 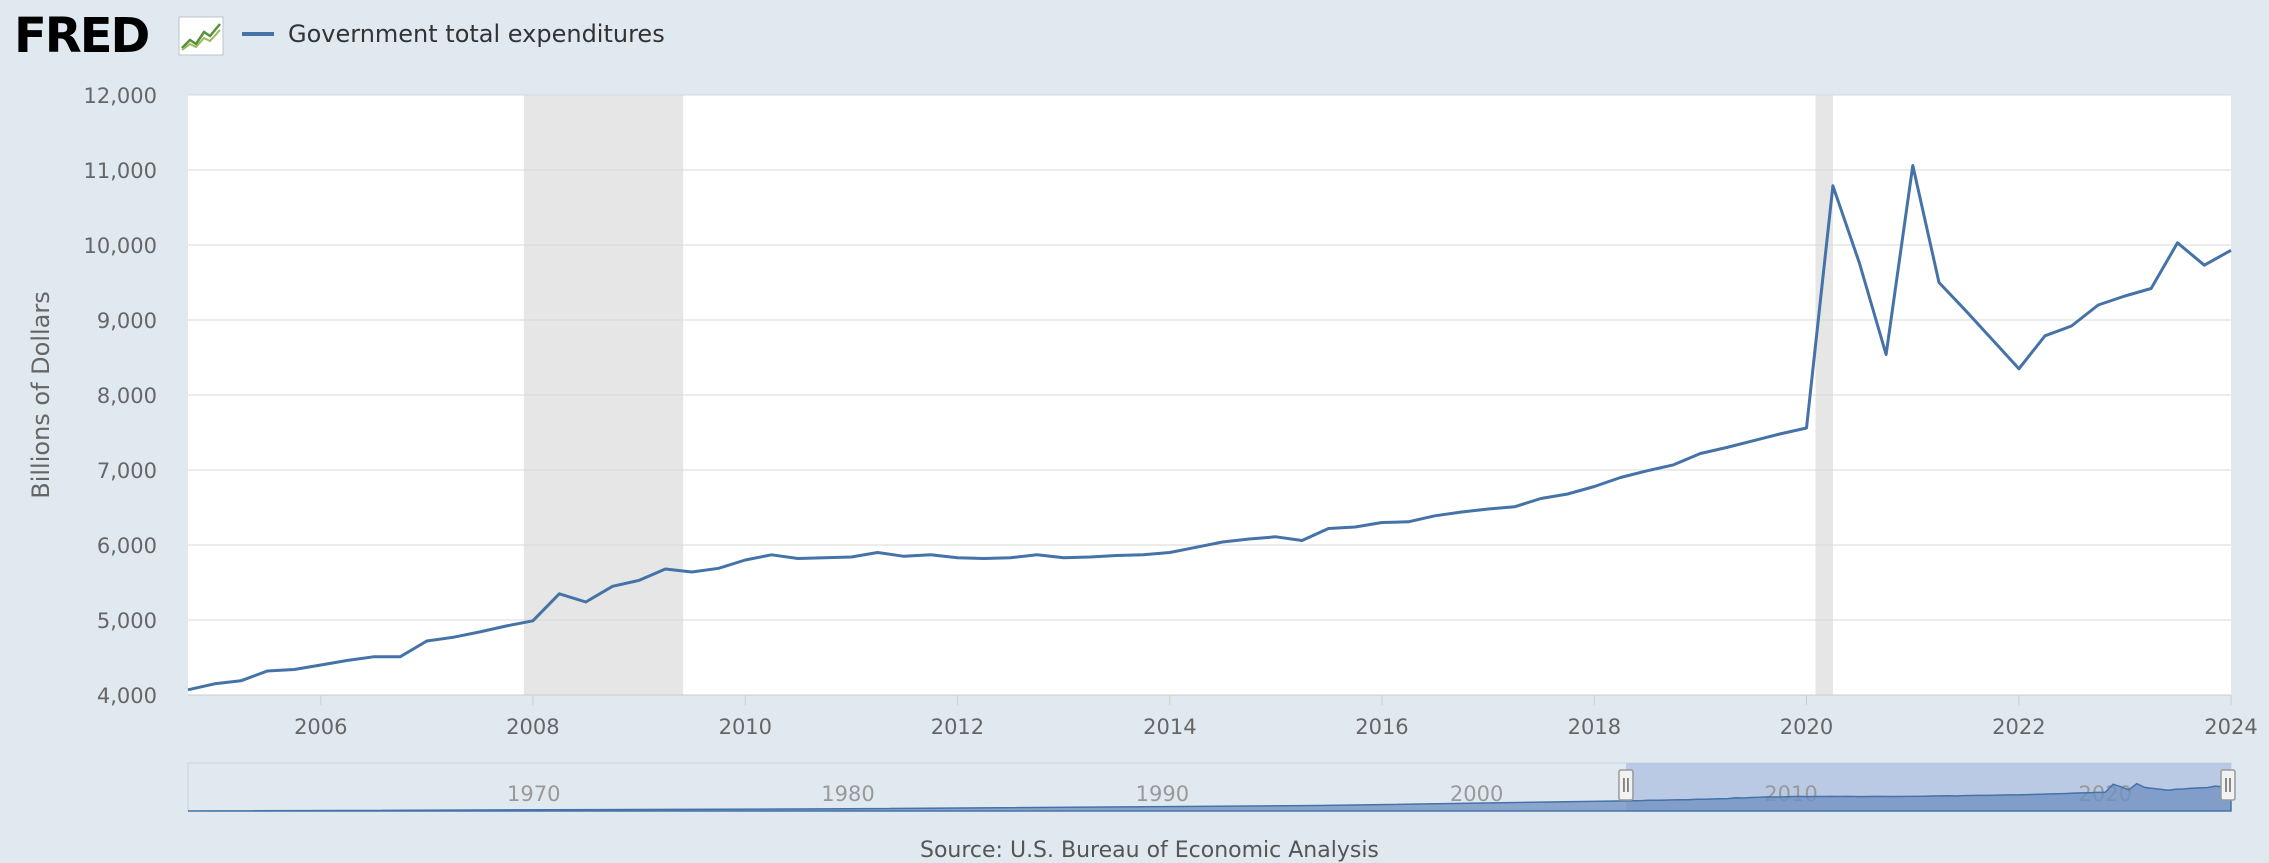 I want to click on x-tick-label: 2016, so click(x=1381, y=727).